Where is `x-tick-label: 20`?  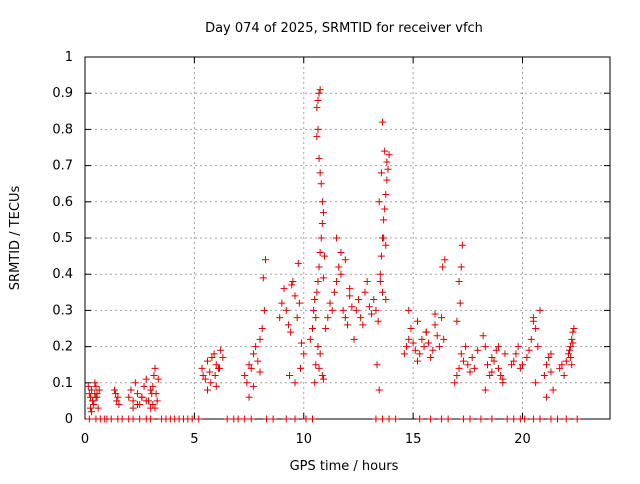 x-tick-label: 20 is located at coordinates (522, 439).